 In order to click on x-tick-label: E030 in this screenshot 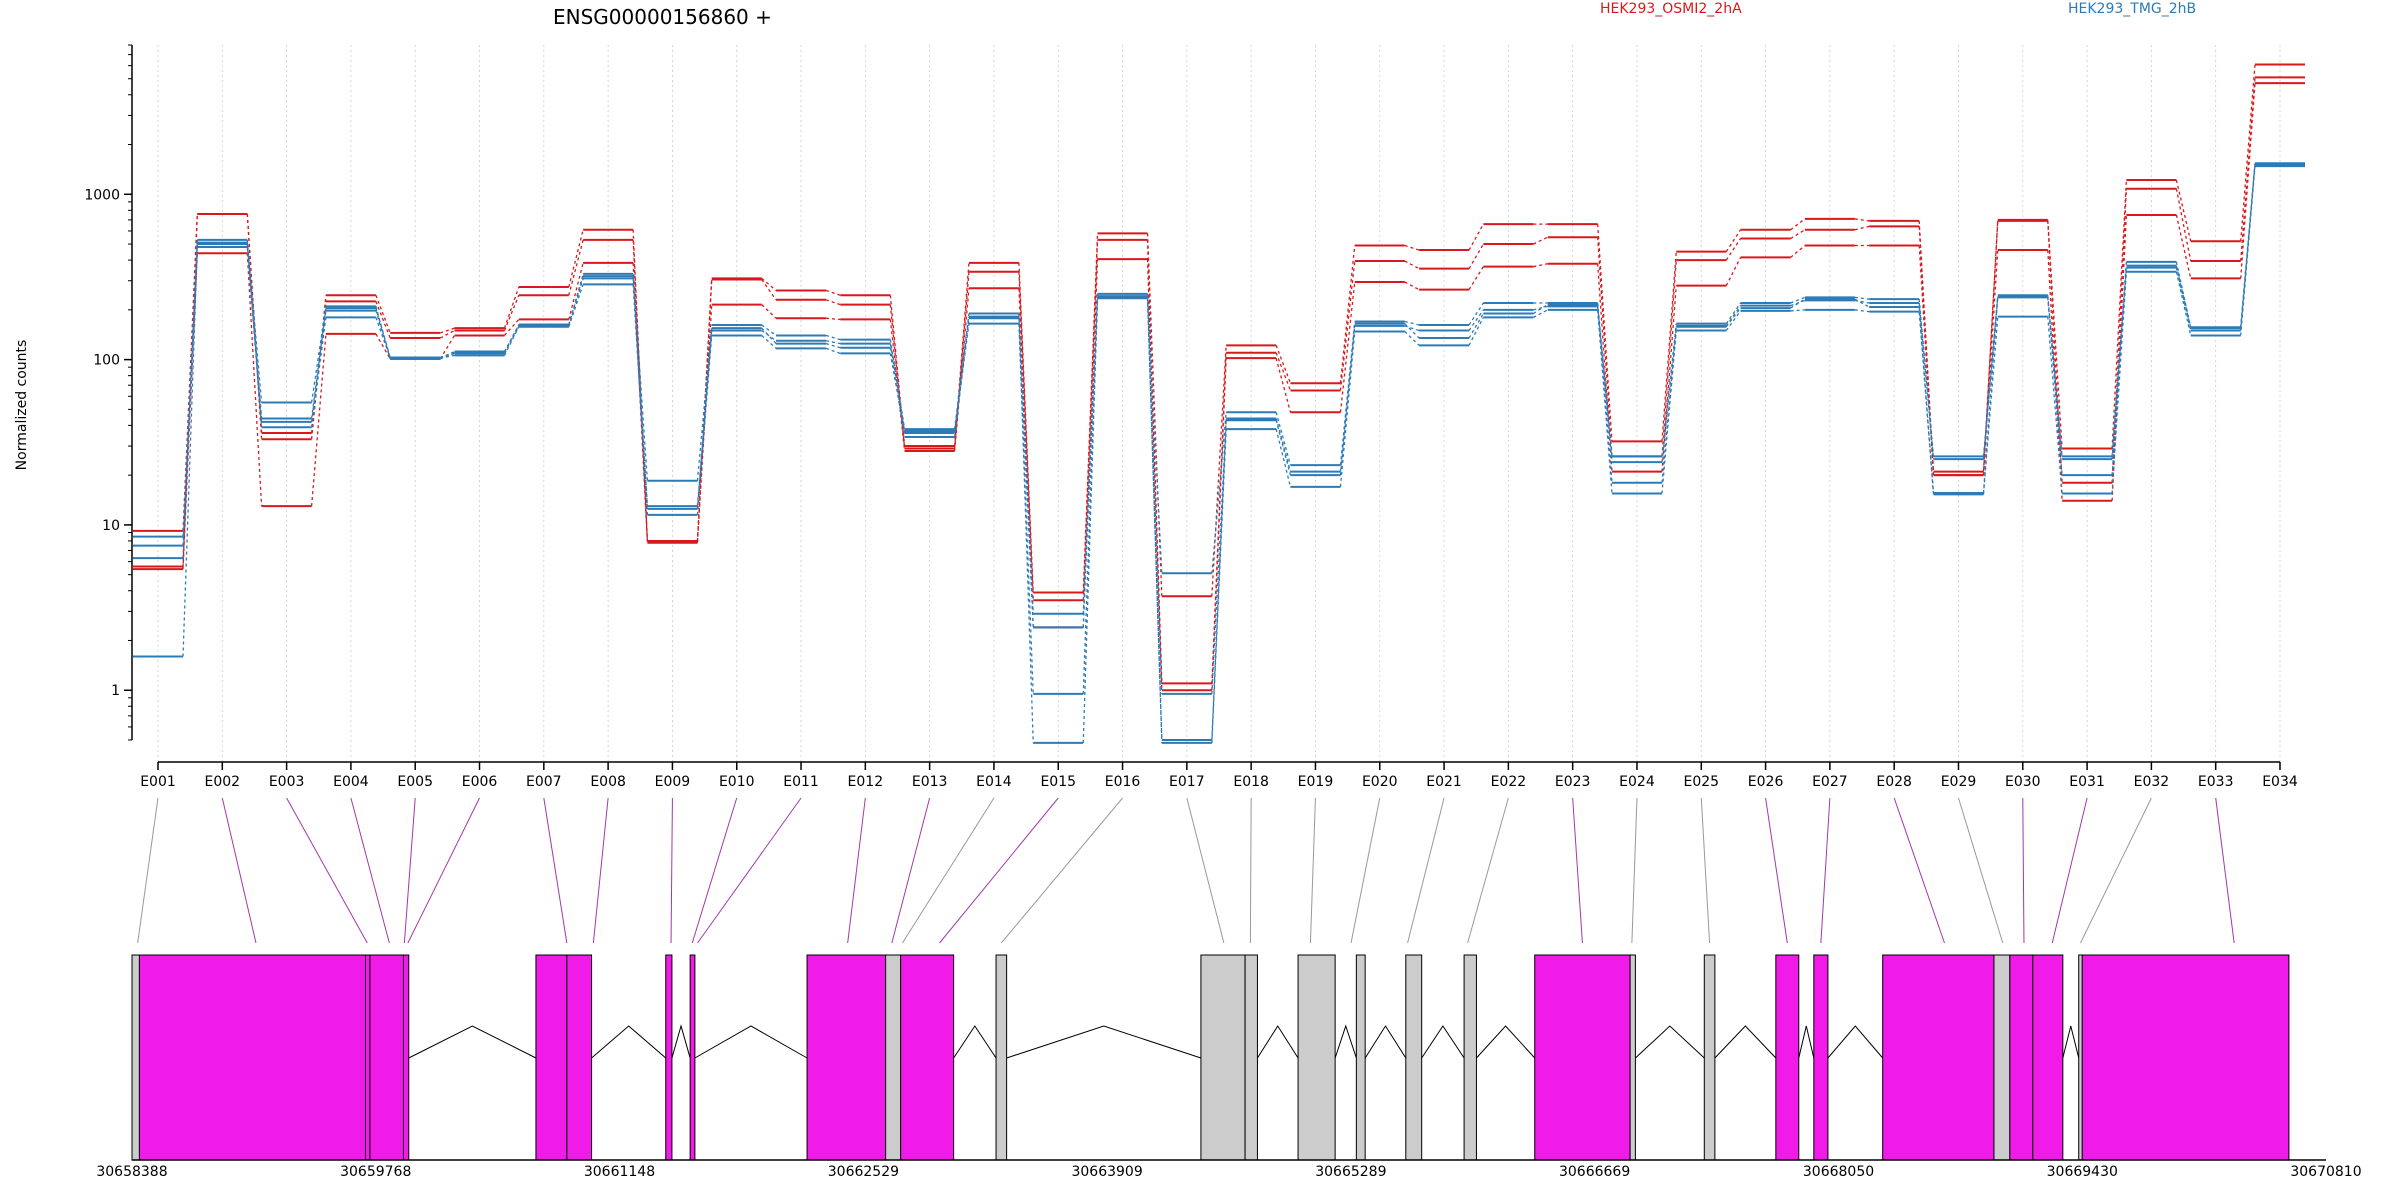, I will do `click(2023, 782)`.